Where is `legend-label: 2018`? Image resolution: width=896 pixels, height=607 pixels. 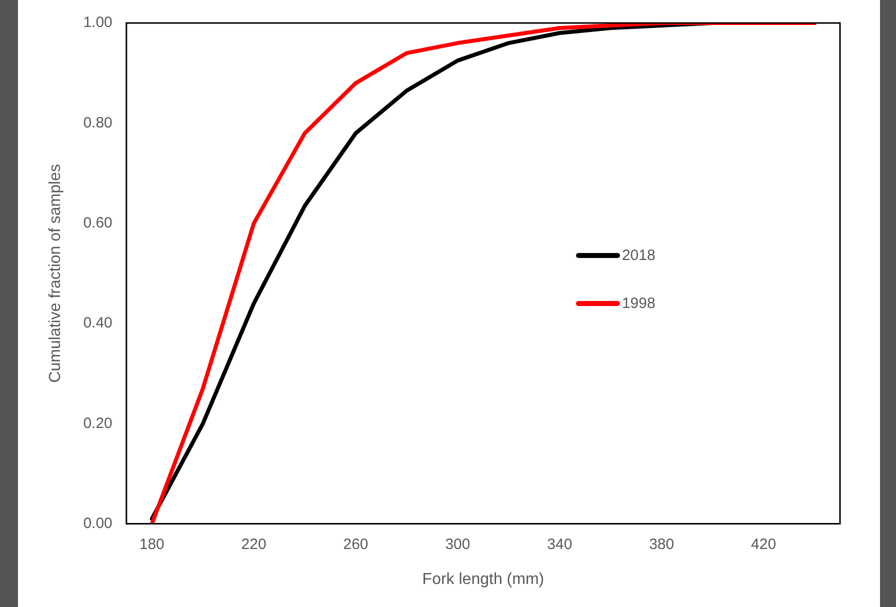
legend-label: 2018 is located at coordinates (639, 255).